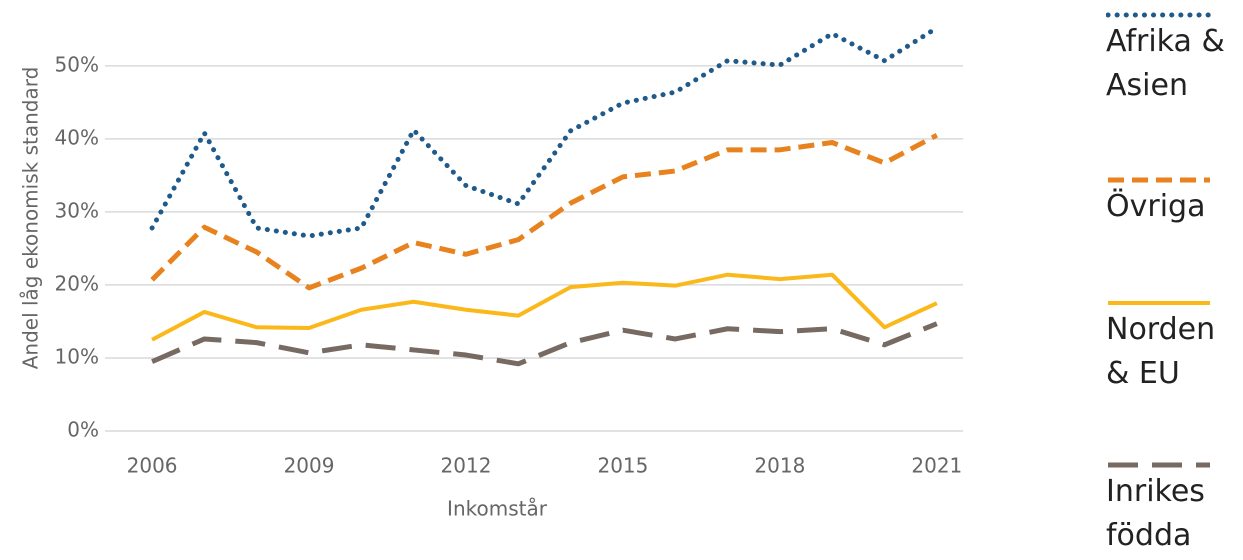  What do you see at coordinates (622, 466) in the screenshot?
I see `x-tick-label: 2015` at bounding box center [622, 466].